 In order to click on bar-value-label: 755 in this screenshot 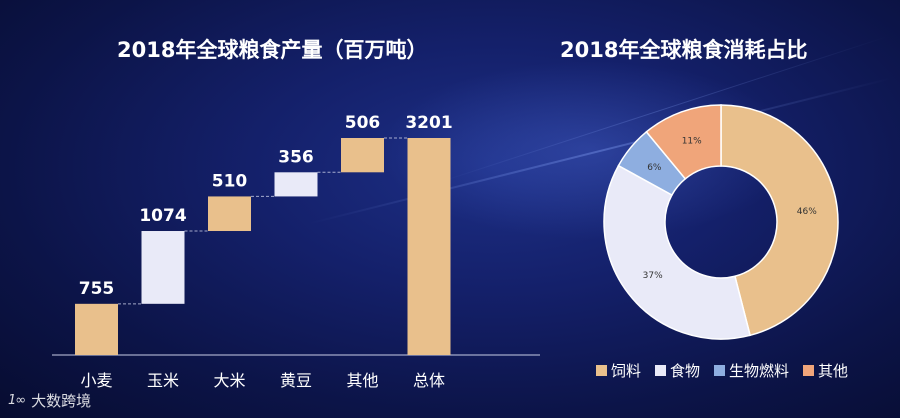, I will do `click(97, 289)`.